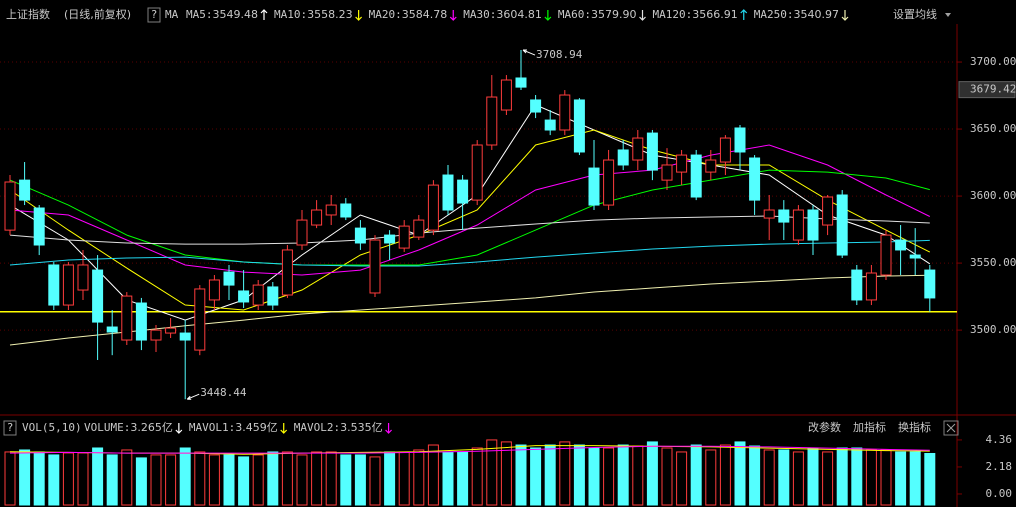  Describe the element at coordinates (824, 427) in the screenshot. I see `indicator-button: 改参数` at that location.